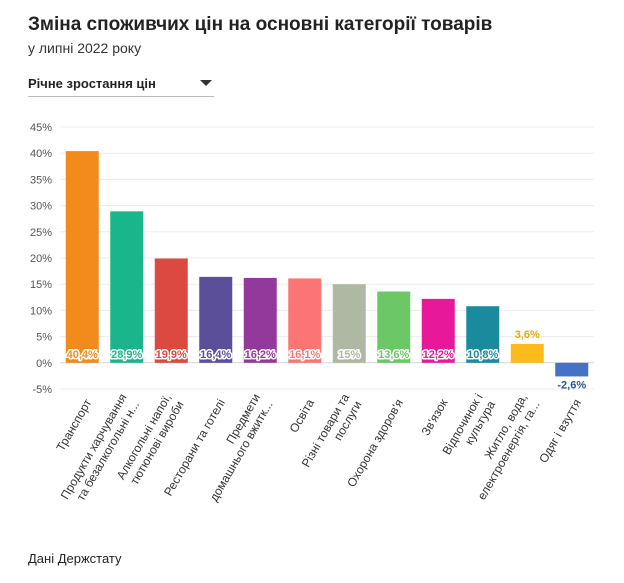 The height and width of the screenshot is (583, 624). I want to click on data-label: 10,8%, so click(482, 355).